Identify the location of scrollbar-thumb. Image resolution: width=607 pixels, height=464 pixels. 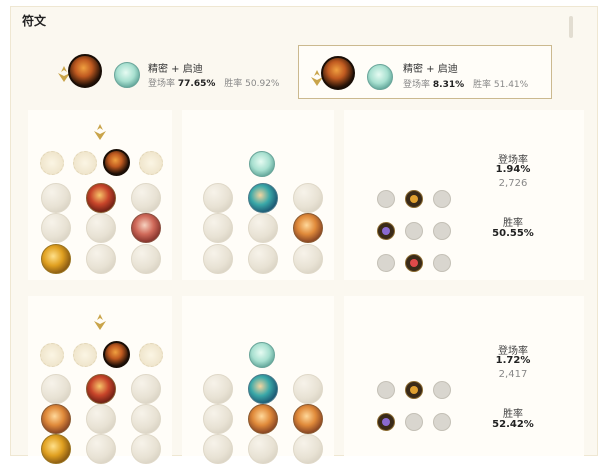
(571, 27).